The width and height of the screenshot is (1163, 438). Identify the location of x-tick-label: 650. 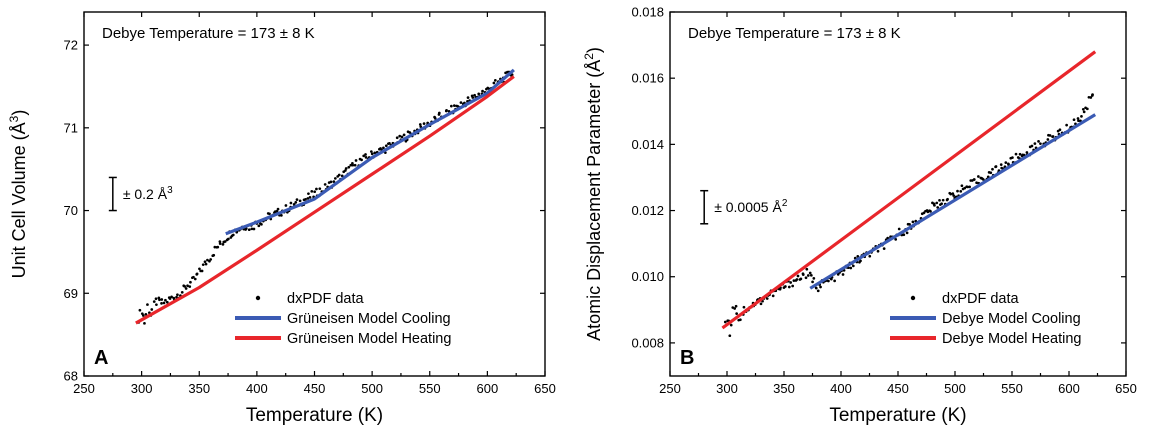
(545, 388).